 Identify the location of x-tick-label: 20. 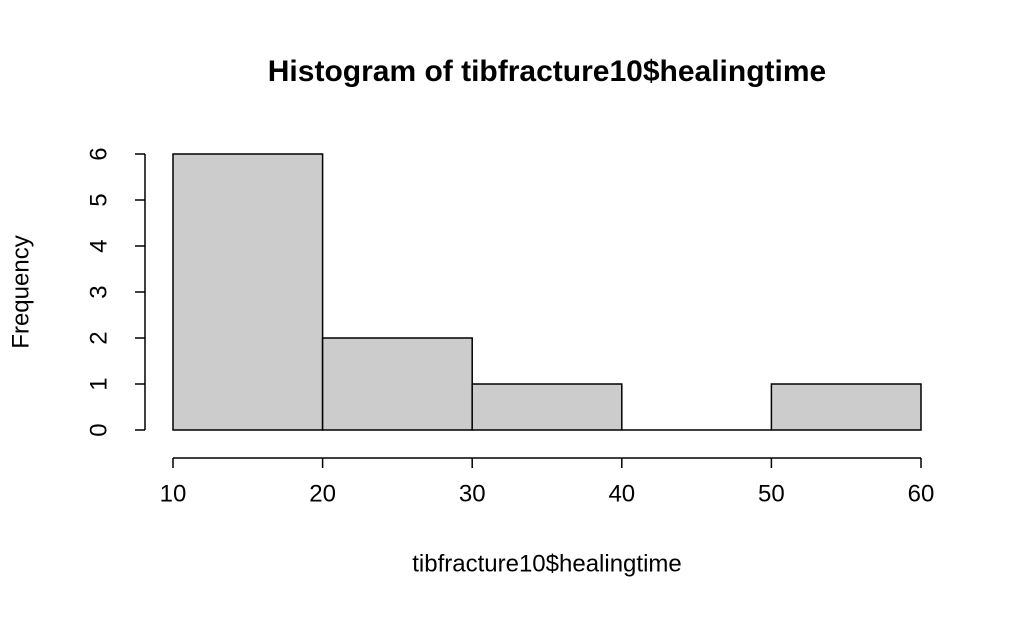
(322, 493).